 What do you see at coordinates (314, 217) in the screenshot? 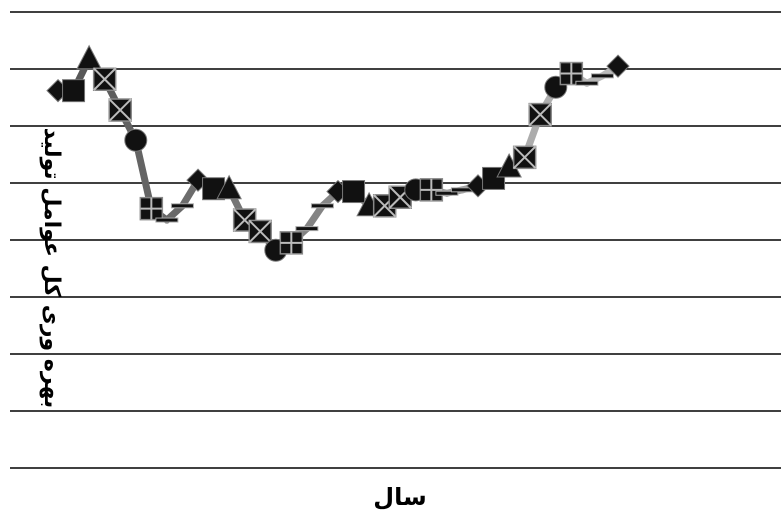
I see `line-segment` at bounding box center [314, 217].